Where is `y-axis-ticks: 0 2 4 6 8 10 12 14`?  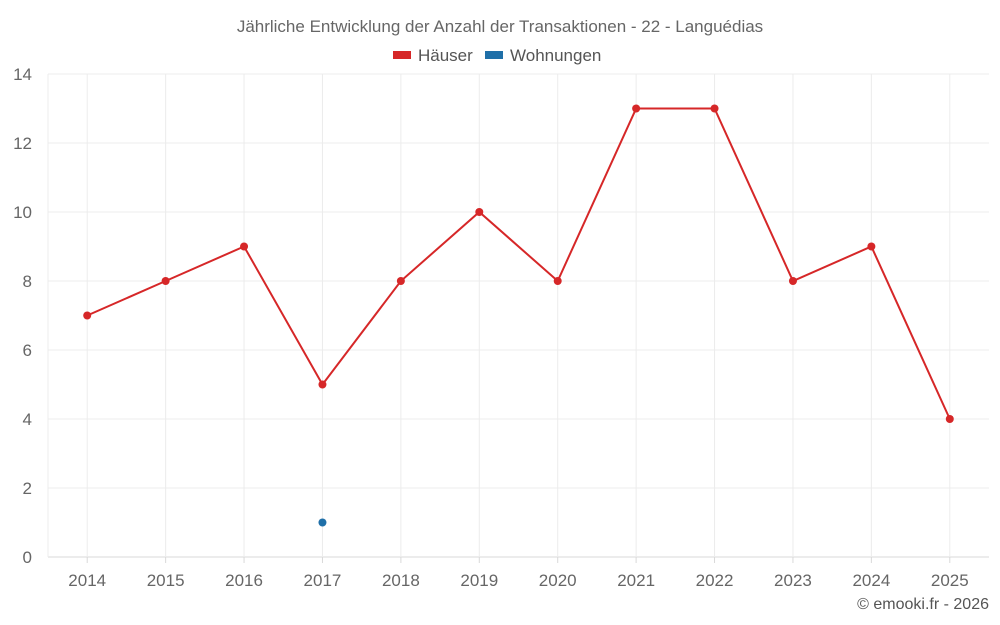
y-axis-ticks: 0 2 4 6 8 10 12 14 is located at coordinates (22, 316).